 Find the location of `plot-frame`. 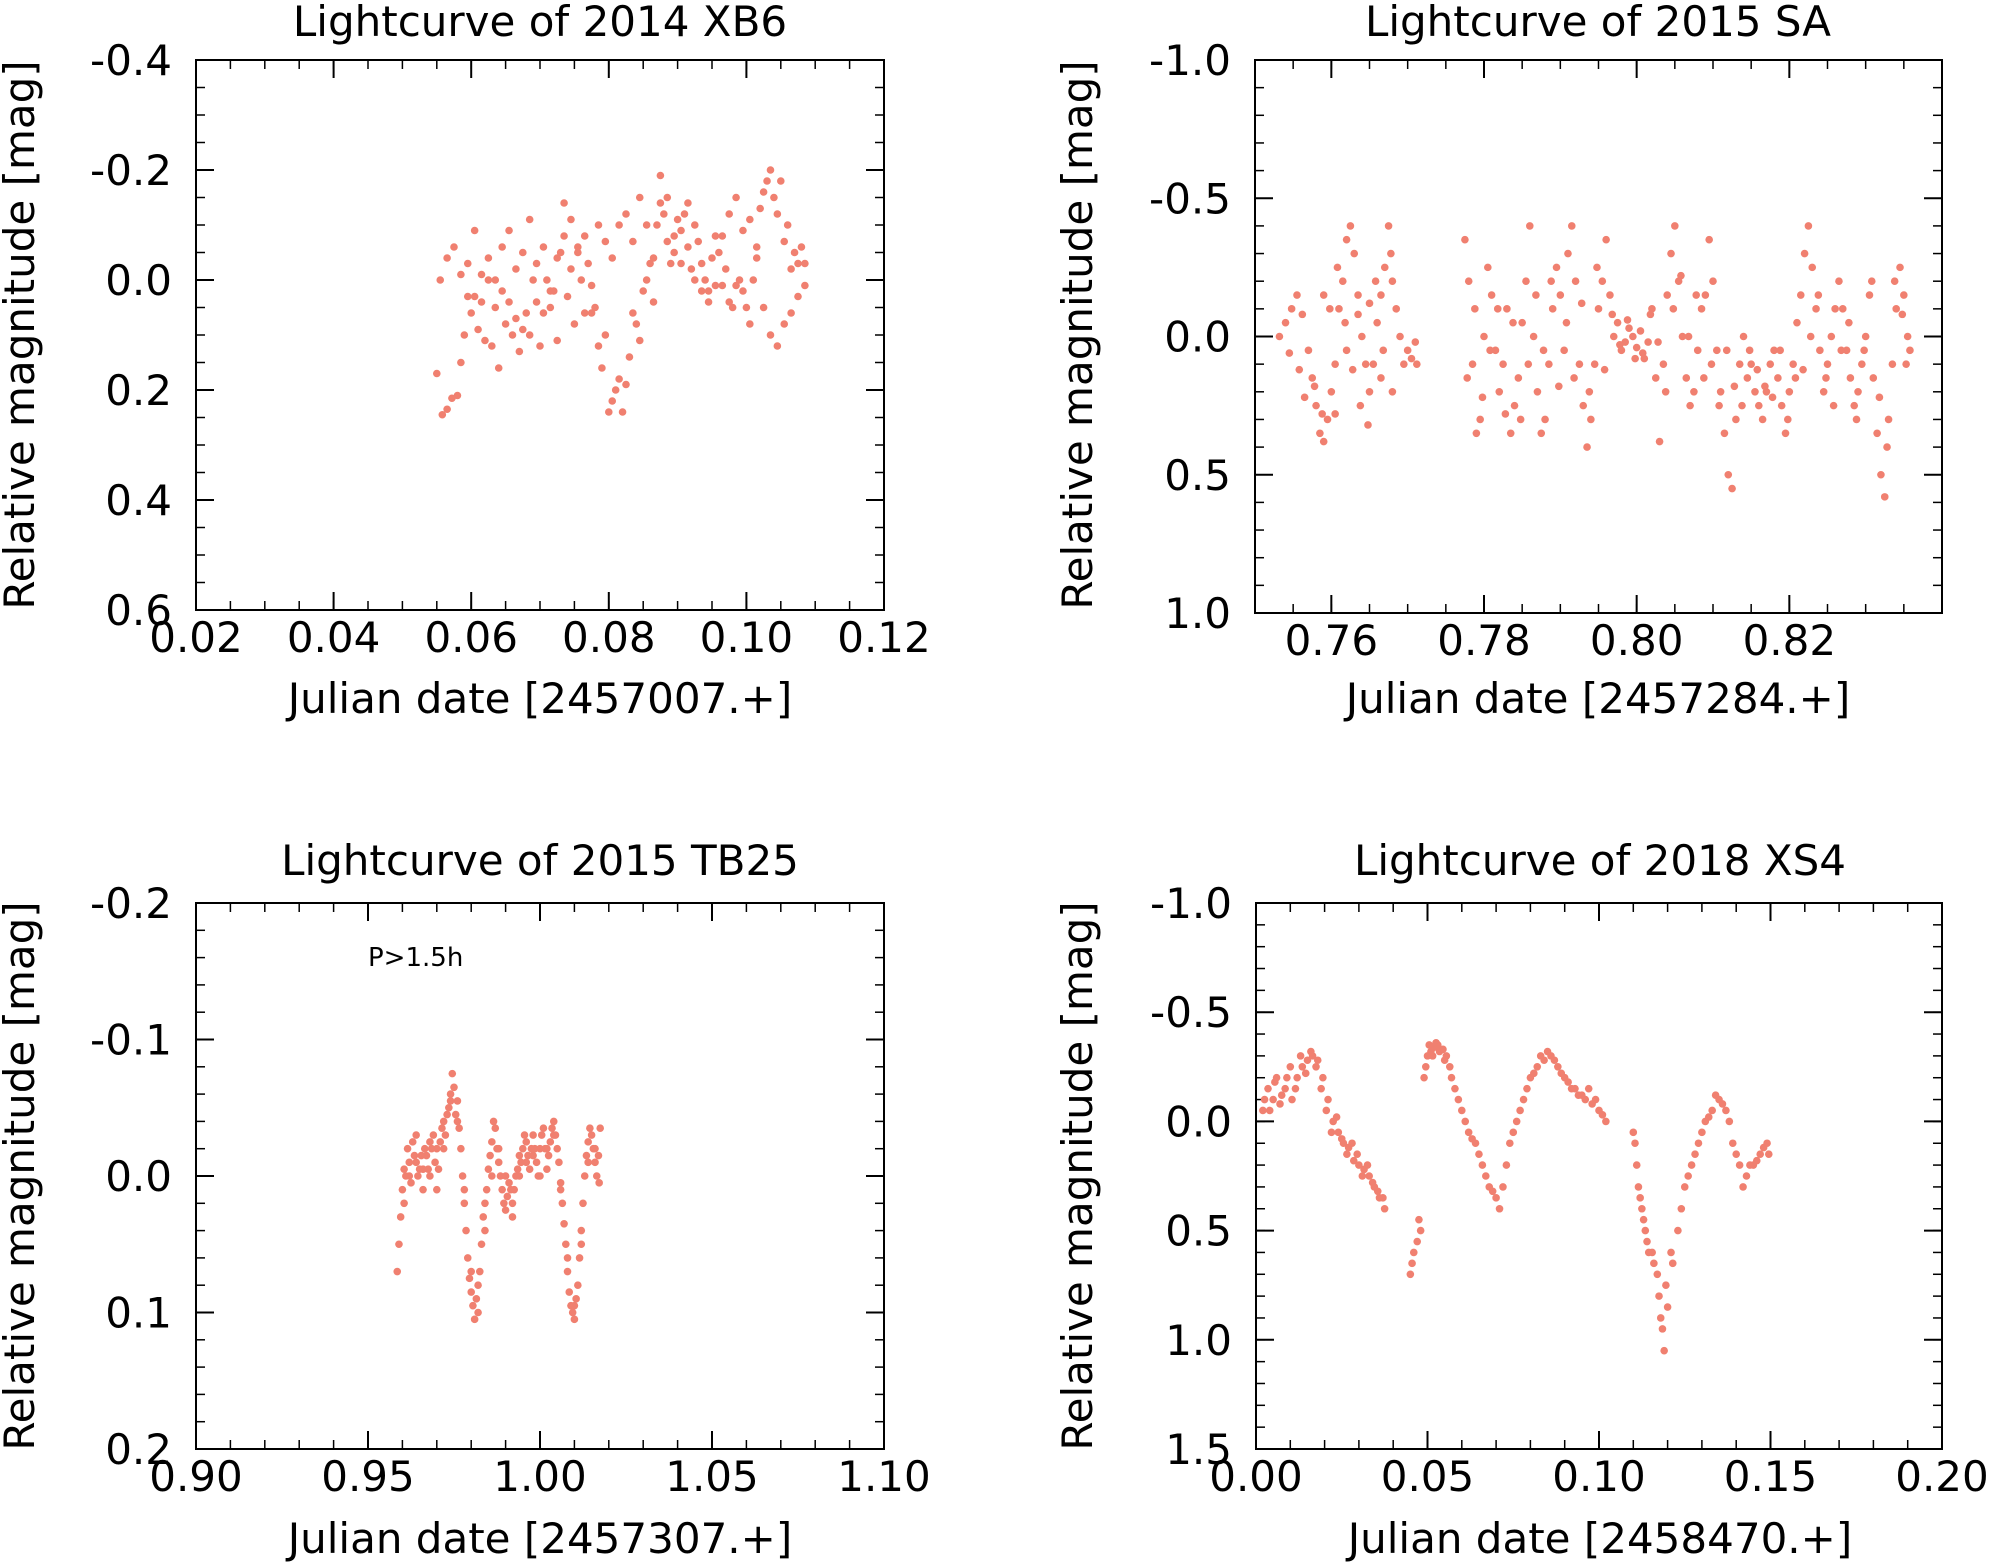

plot-frame is located at coordinates (540, 1176).